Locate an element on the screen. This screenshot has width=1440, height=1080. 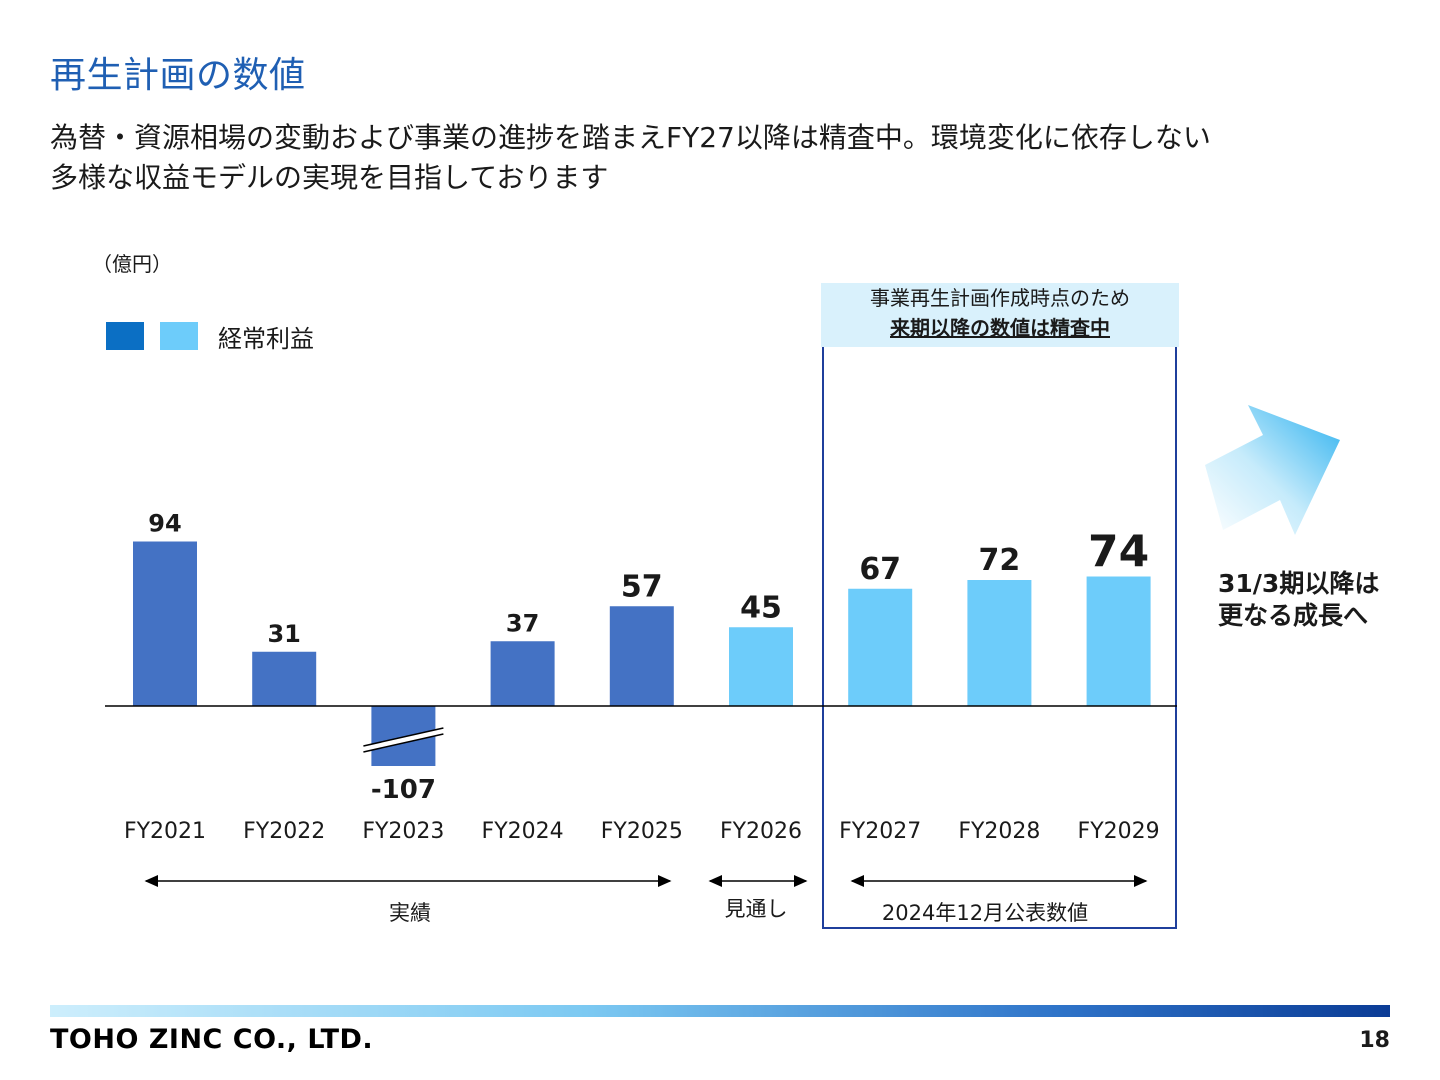
plan-note-line-2: 来期以降の数値は精査中 is located at coordinates (1000, 328).